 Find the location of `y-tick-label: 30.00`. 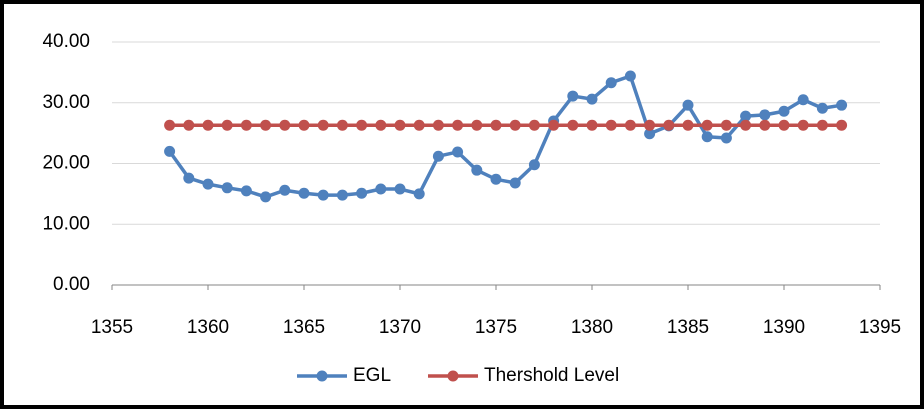

y-tick-label: 30.00 is located at coordinates (66, 102).